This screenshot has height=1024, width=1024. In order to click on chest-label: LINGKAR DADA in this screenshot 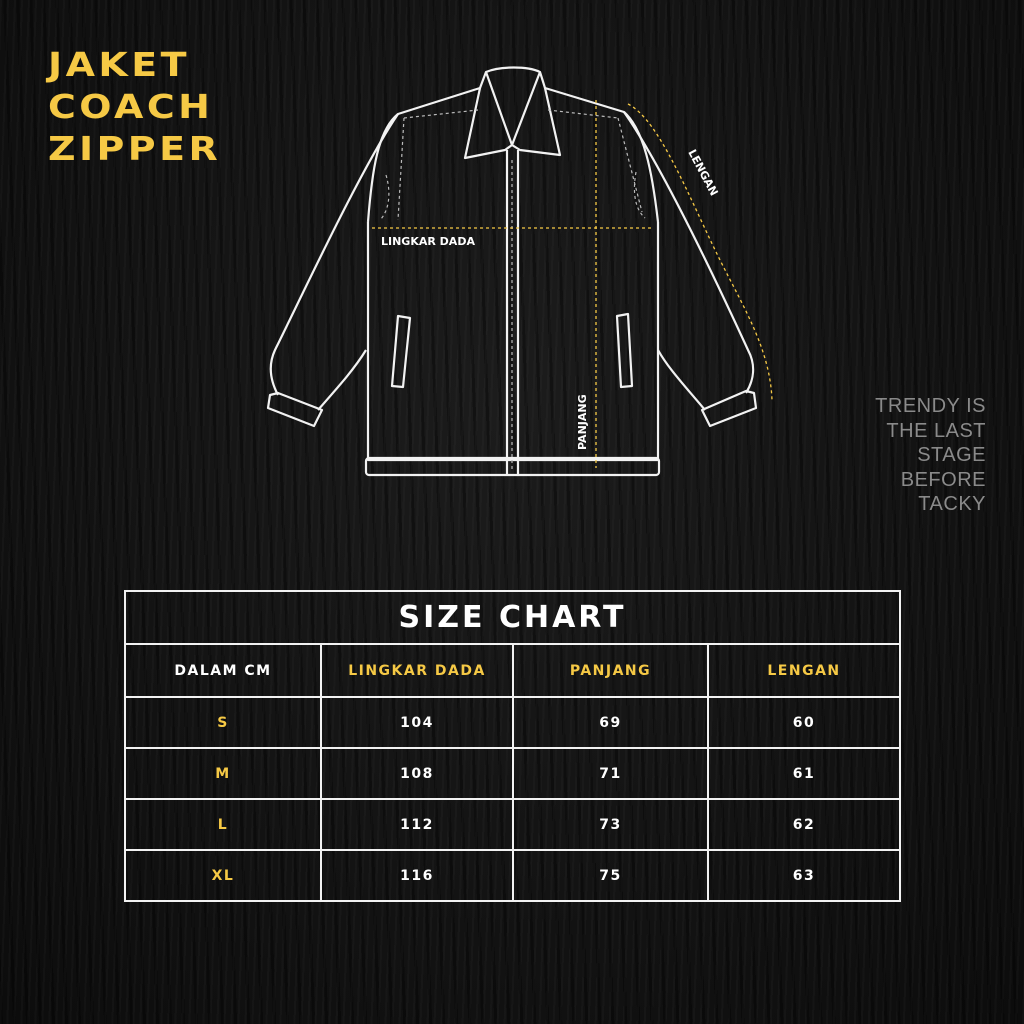, I will do `click(428, 241)`.